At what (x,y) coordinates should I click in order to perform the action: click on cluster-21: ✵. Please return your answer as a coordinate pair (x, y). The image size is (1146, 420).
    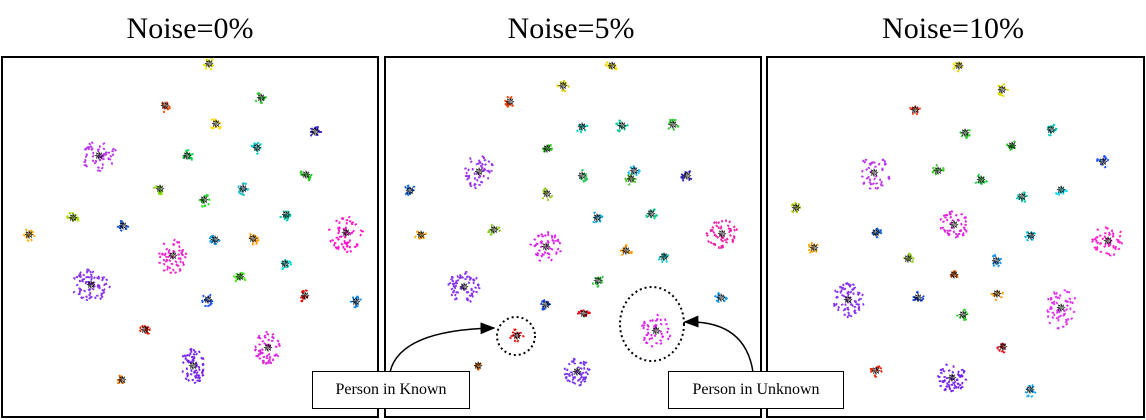
    Looking at the image, I should click on (848, 300).